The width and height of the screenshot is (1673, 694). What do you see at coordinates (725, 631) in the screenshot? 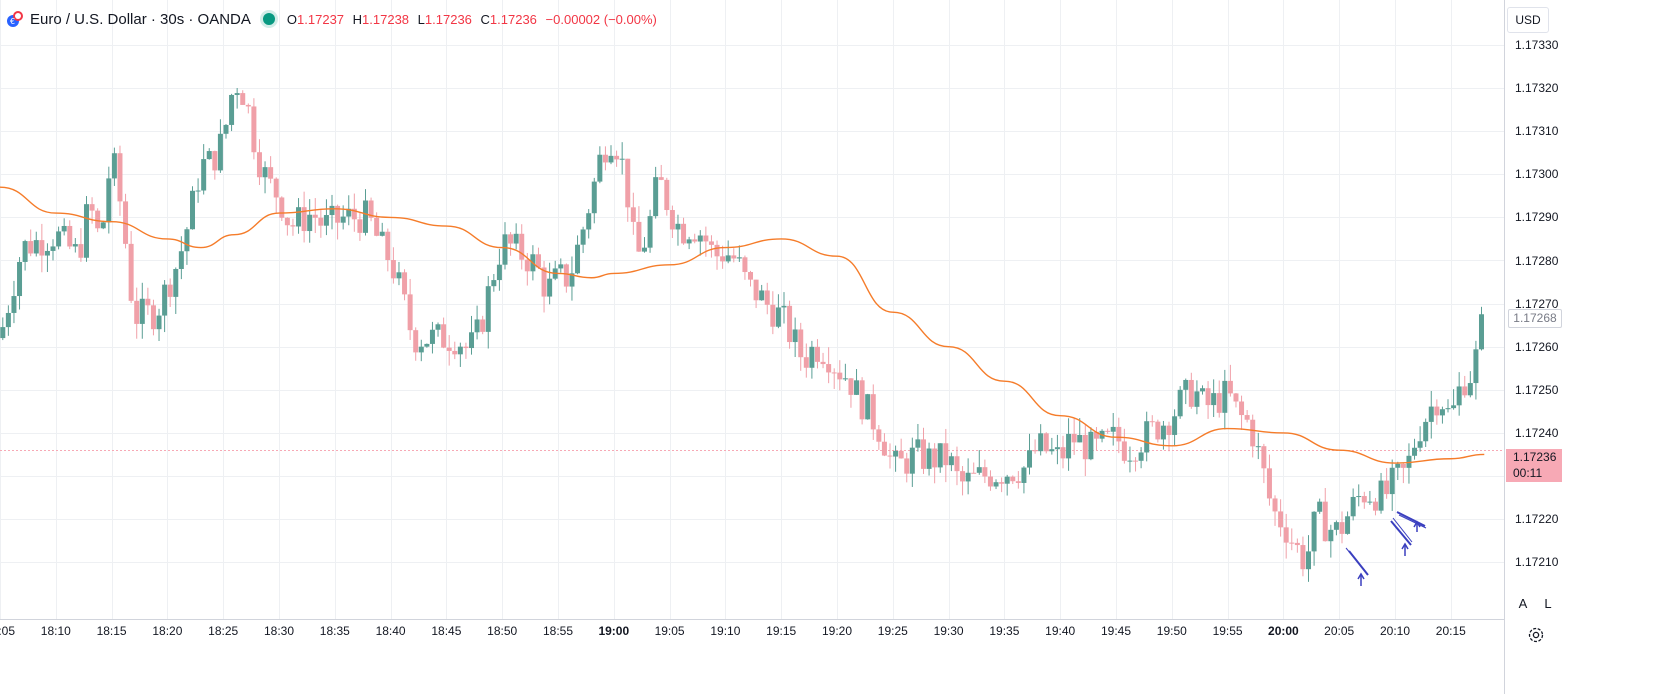
I see `time-tick-label: 19:10` at bounding box center [725, 631].